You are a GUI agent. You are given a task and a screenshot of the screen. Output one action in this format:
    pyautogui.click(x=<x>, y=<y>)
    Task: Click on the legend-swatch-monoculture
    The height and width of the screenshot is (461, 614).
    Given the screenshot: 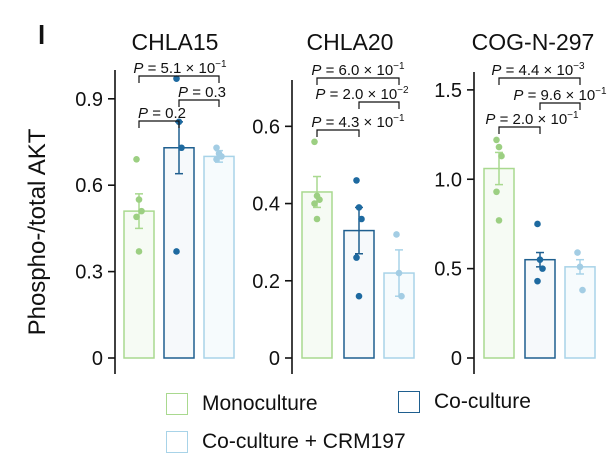 What is the action you would take?
    pyautogui.click(x=177, y=404)
    